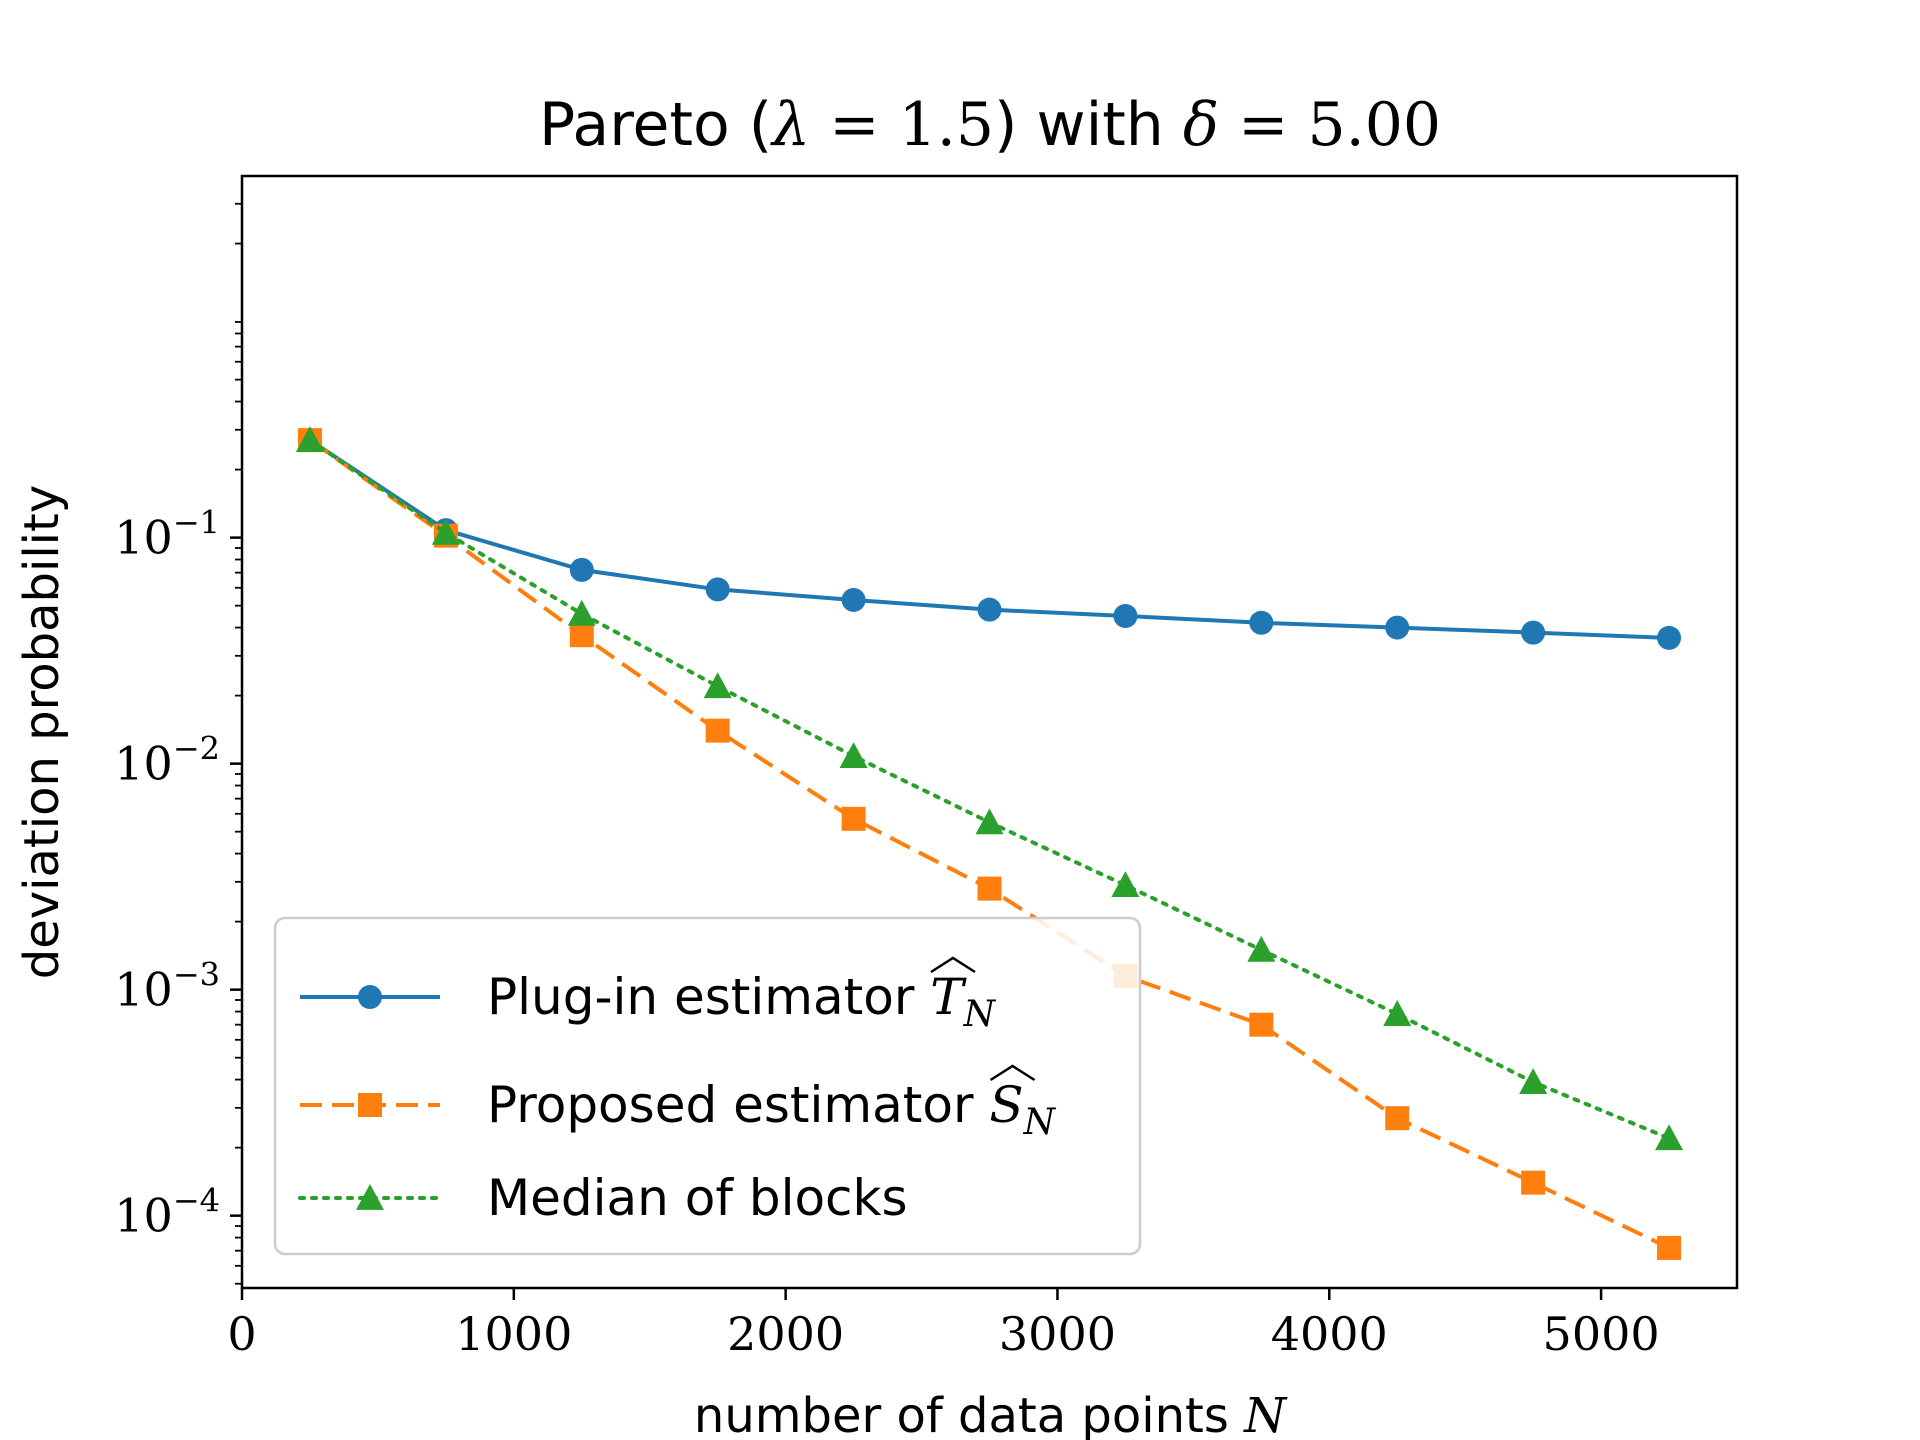 Image resolution: width=1920 pixels, height=1440 pixels. What do you see at coordinates (513, 1334) in the screenshot?
I see `x-tick-label: 1000` at bounding box center [513, 1334].